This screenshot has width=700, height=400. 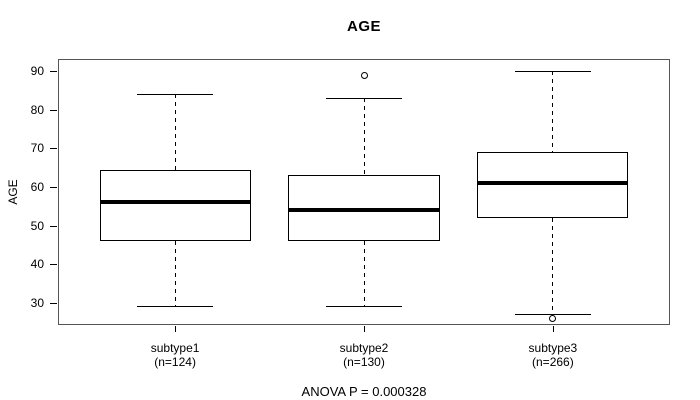 I want to click on chart-title: AGE, so click(x=363, y=26).